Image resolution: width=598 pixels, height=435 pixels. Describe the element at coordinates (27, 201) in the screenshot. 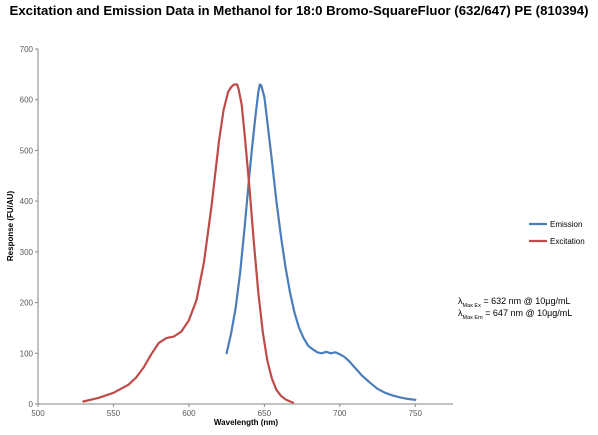

I see `y-tick-label: 400` at that location.